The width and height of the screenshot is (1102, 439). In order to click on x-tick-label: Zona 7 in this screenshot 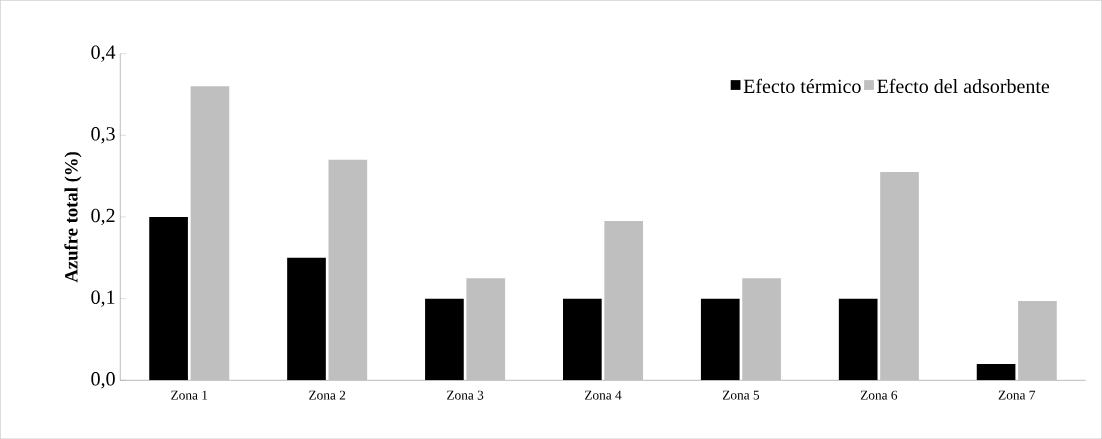, I will do `click(1017, 395)`.